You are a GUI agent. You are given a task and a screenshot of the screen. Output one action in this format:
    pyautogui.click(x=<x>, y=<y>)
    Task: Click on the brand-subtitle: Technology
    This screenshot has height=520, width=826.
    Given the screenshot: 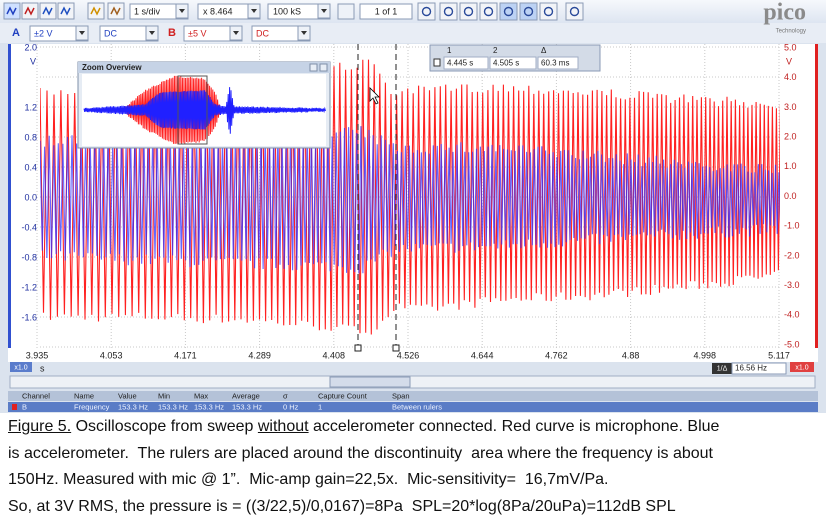 What is the action you would take?
    pyautogui.click(x=791, y=32)
    